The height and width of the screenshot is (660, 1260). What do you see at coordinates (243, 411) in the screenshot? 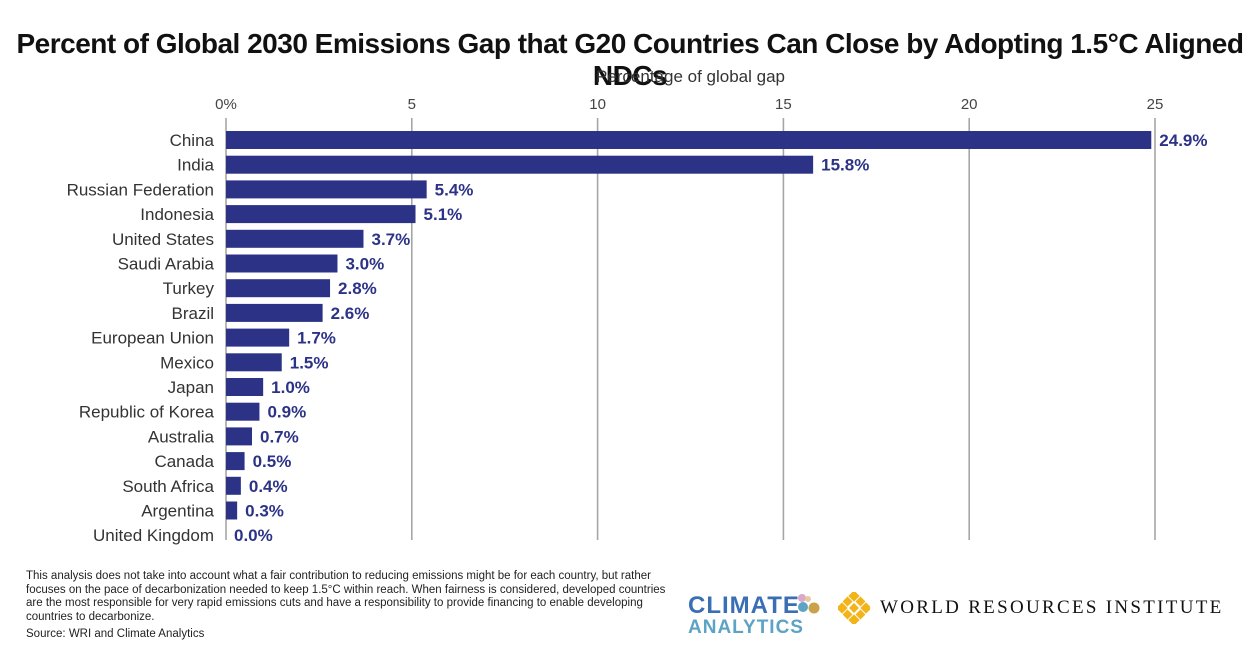
I see `bar-republic-of-korea` at bounding box center [243, 411].